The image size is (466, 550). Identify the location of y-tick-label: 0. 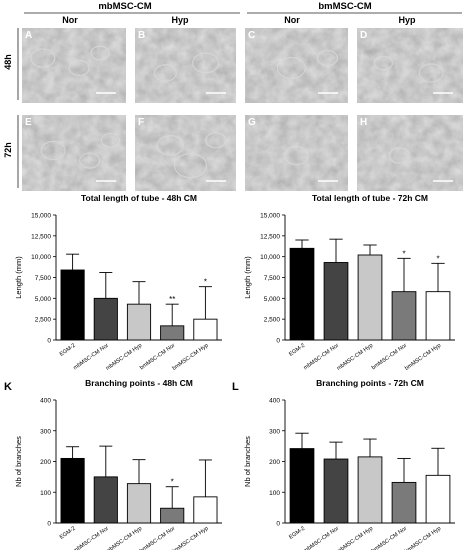
(49, 341).